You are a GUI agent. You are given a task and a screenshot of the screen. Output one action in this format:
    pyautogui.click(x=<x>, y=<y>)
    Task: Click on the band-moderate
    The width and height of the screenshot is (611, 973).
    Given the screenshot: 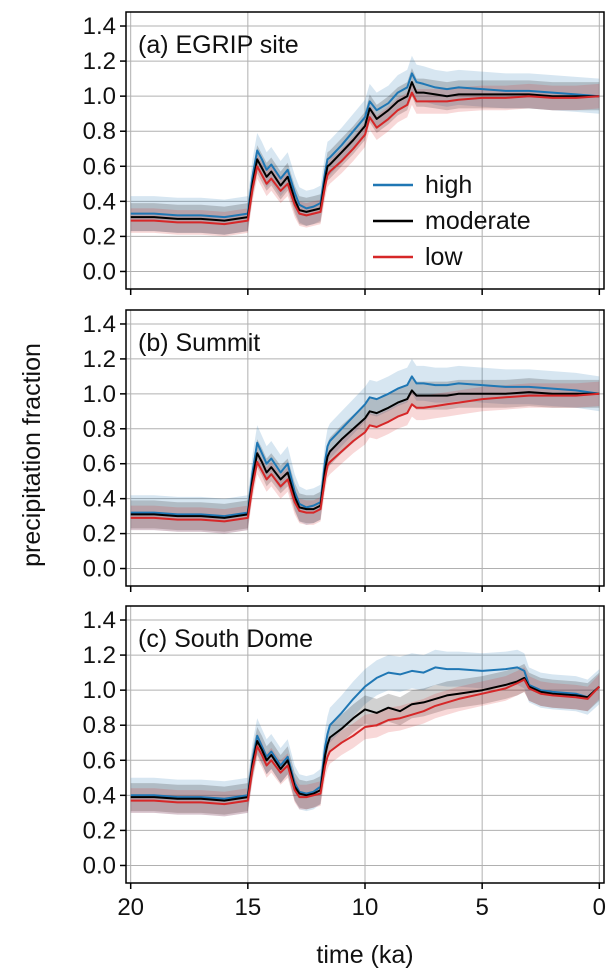 What is the action you would take?
    pyautogui.click(x=365, y=739)
    